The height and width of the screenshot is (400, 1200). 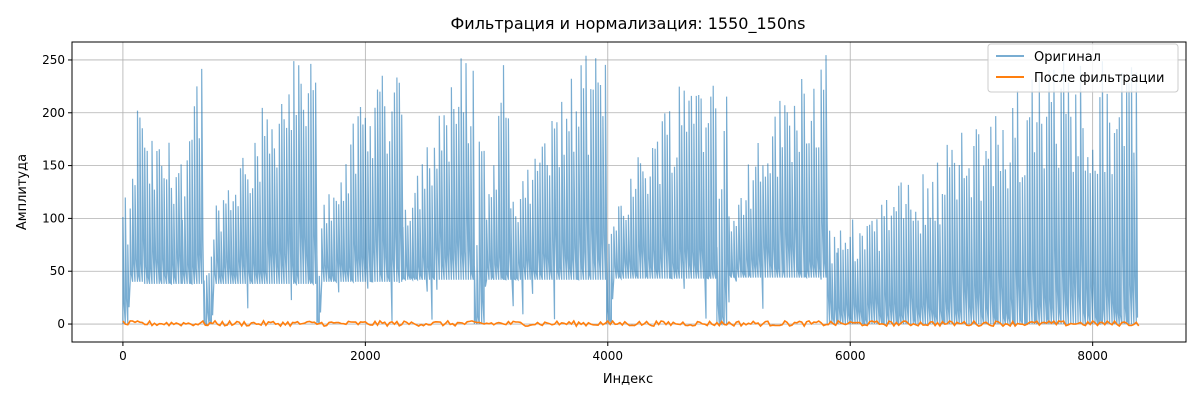 What do you see at coordinates (61, 324) in the screenshot?
I see `y-tick-label: 0` at bounding box center [61, 324].